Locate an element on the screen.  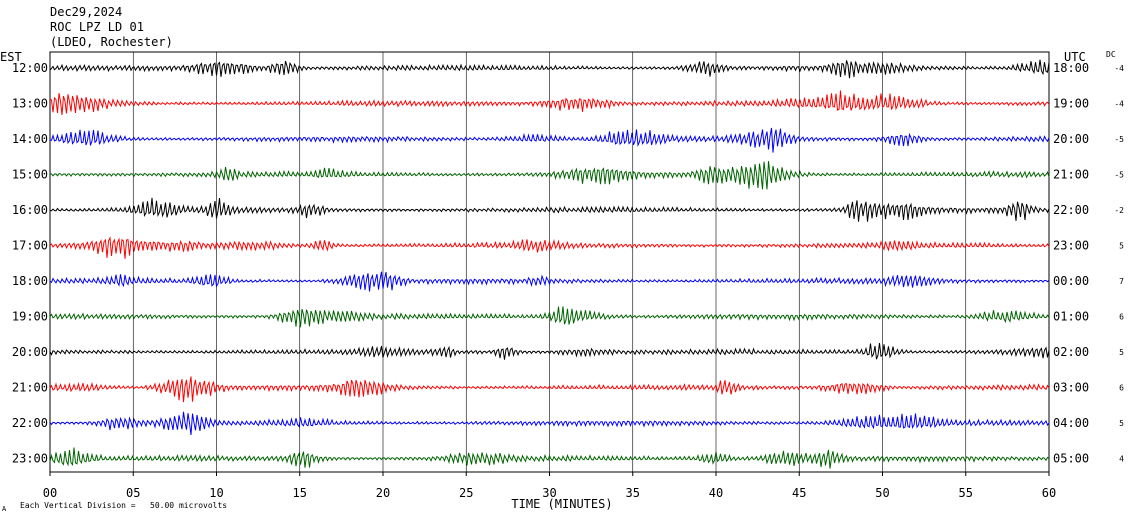
dc-offset-value: 7 is located at coordinates (1121, 281).